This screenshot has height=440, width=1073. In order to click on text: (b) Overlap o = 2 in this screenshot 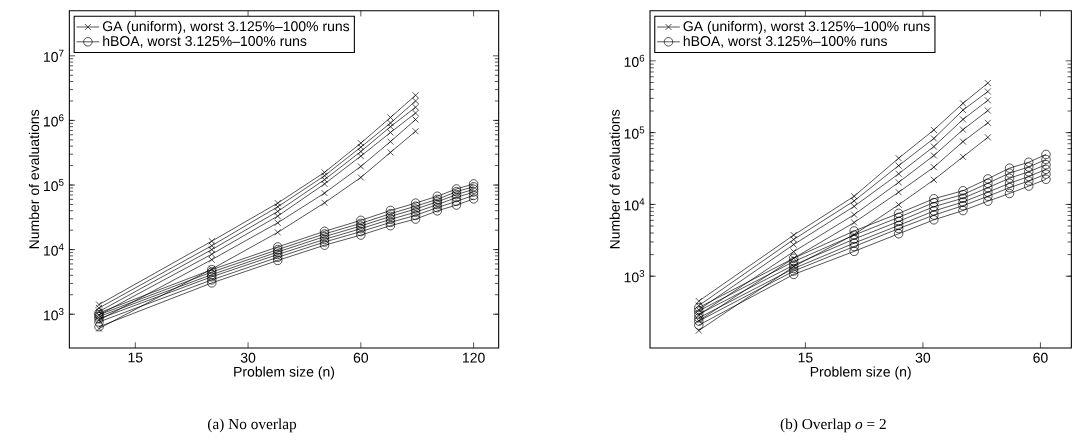, I will do `click(833, 425)`.